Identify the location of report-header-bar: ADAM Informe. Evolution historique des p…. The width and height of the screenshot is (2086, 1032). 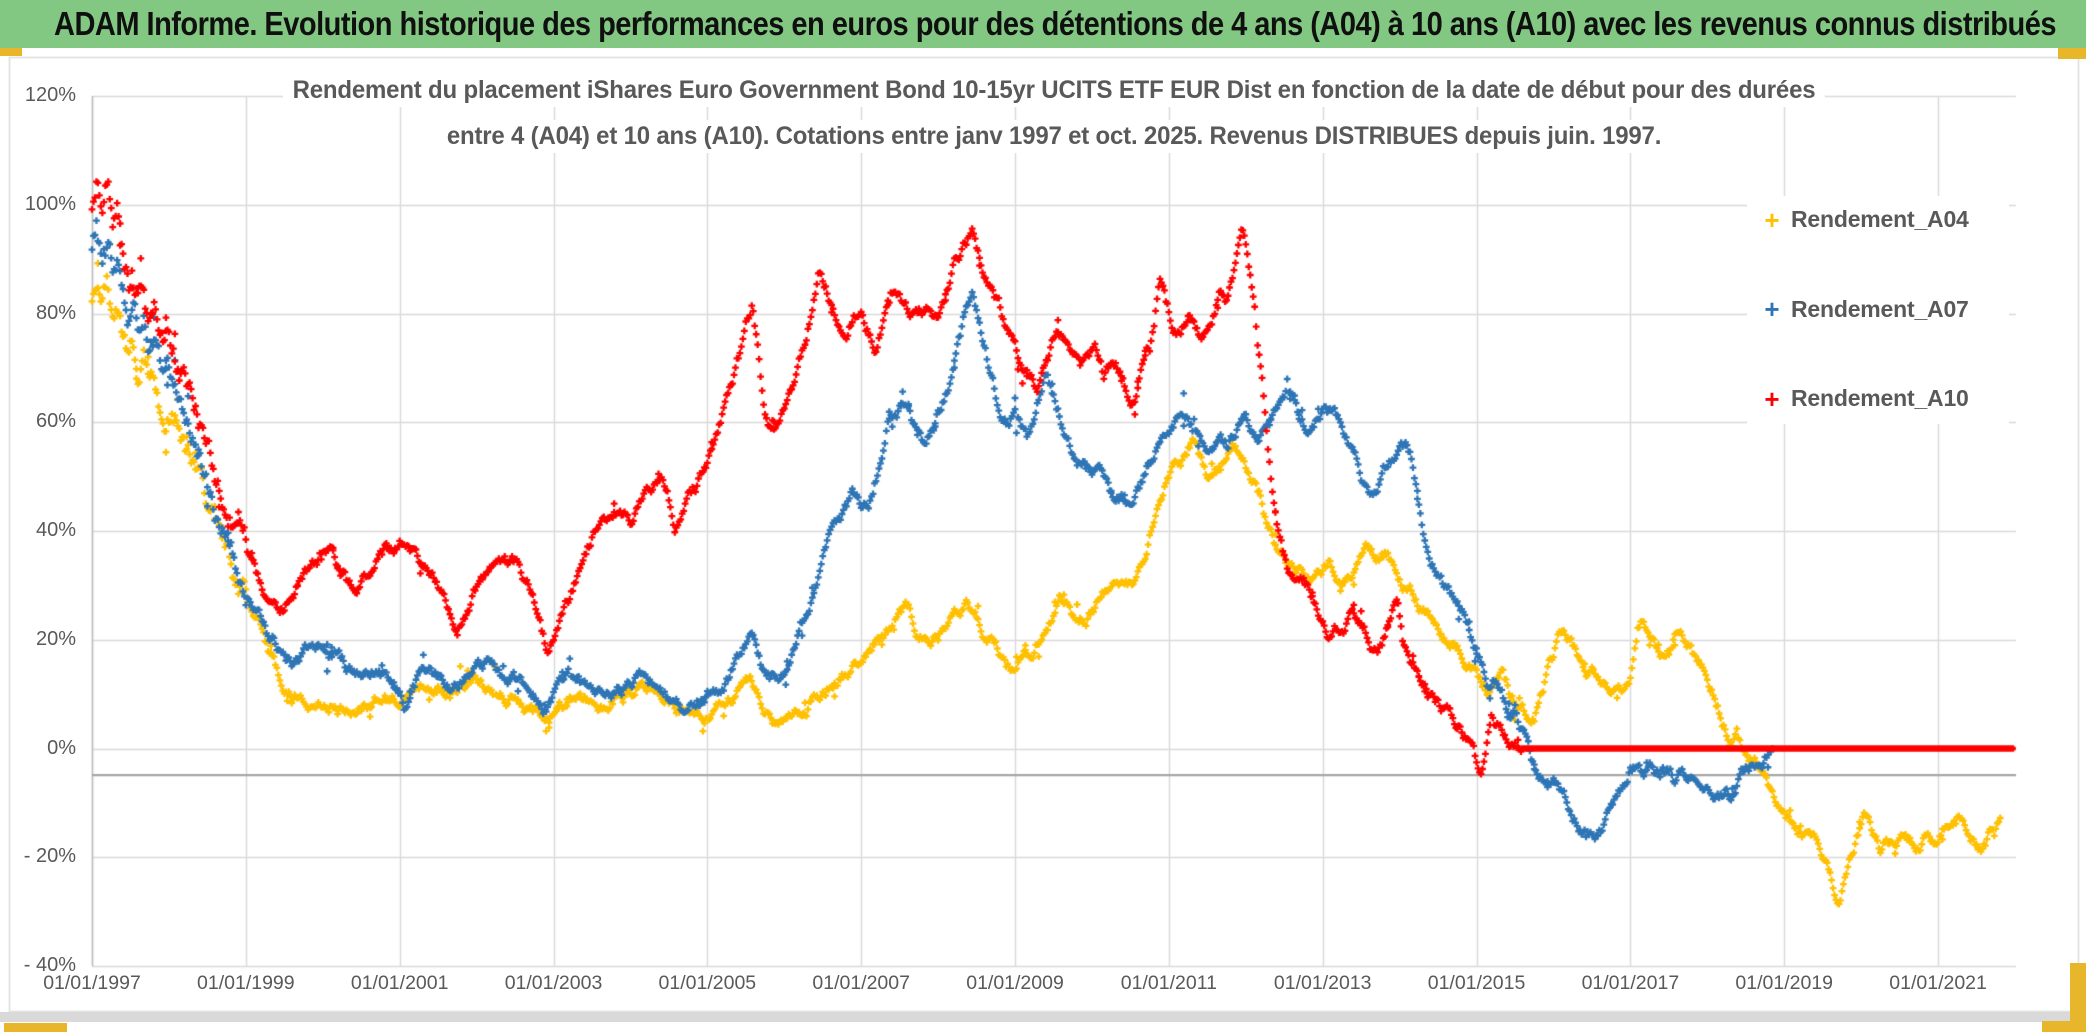
(1043, 24).